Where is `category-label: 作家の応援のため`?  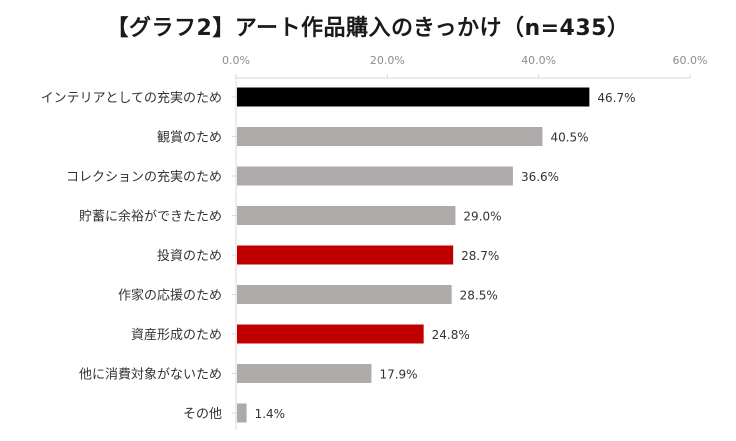
category-label: 作家の応援のため is located at coordinates (170, 296).